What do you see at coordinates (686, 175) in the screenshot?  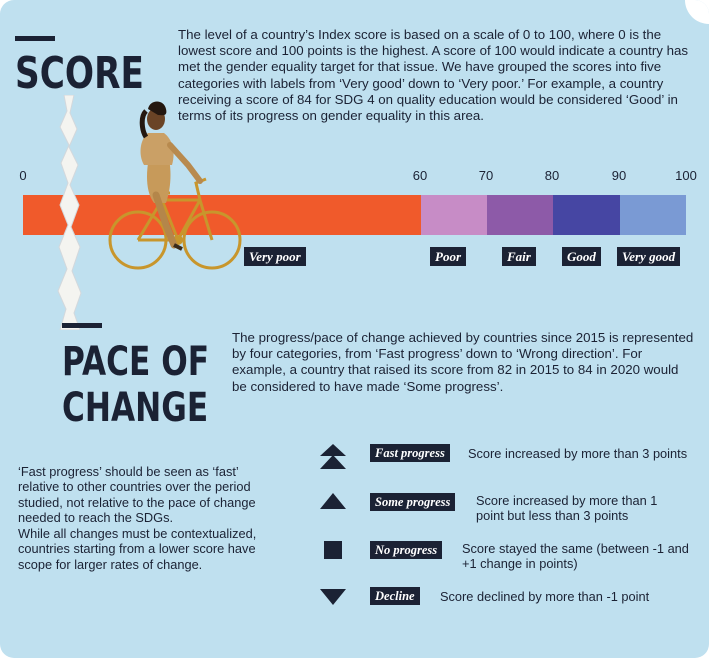 I see `scale-tick-100: 100` at bounding box center [686, 175].